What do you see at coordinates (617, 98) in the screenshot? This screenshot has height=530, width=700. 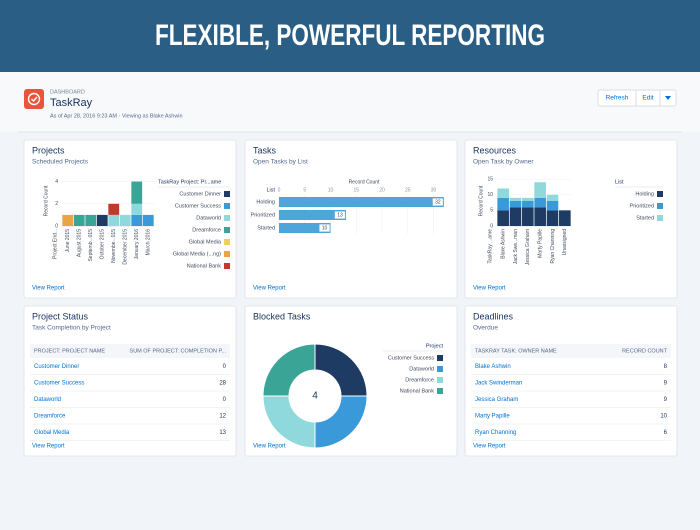 I see `refresh-button: Refresh` at bounding box center [617, 98].